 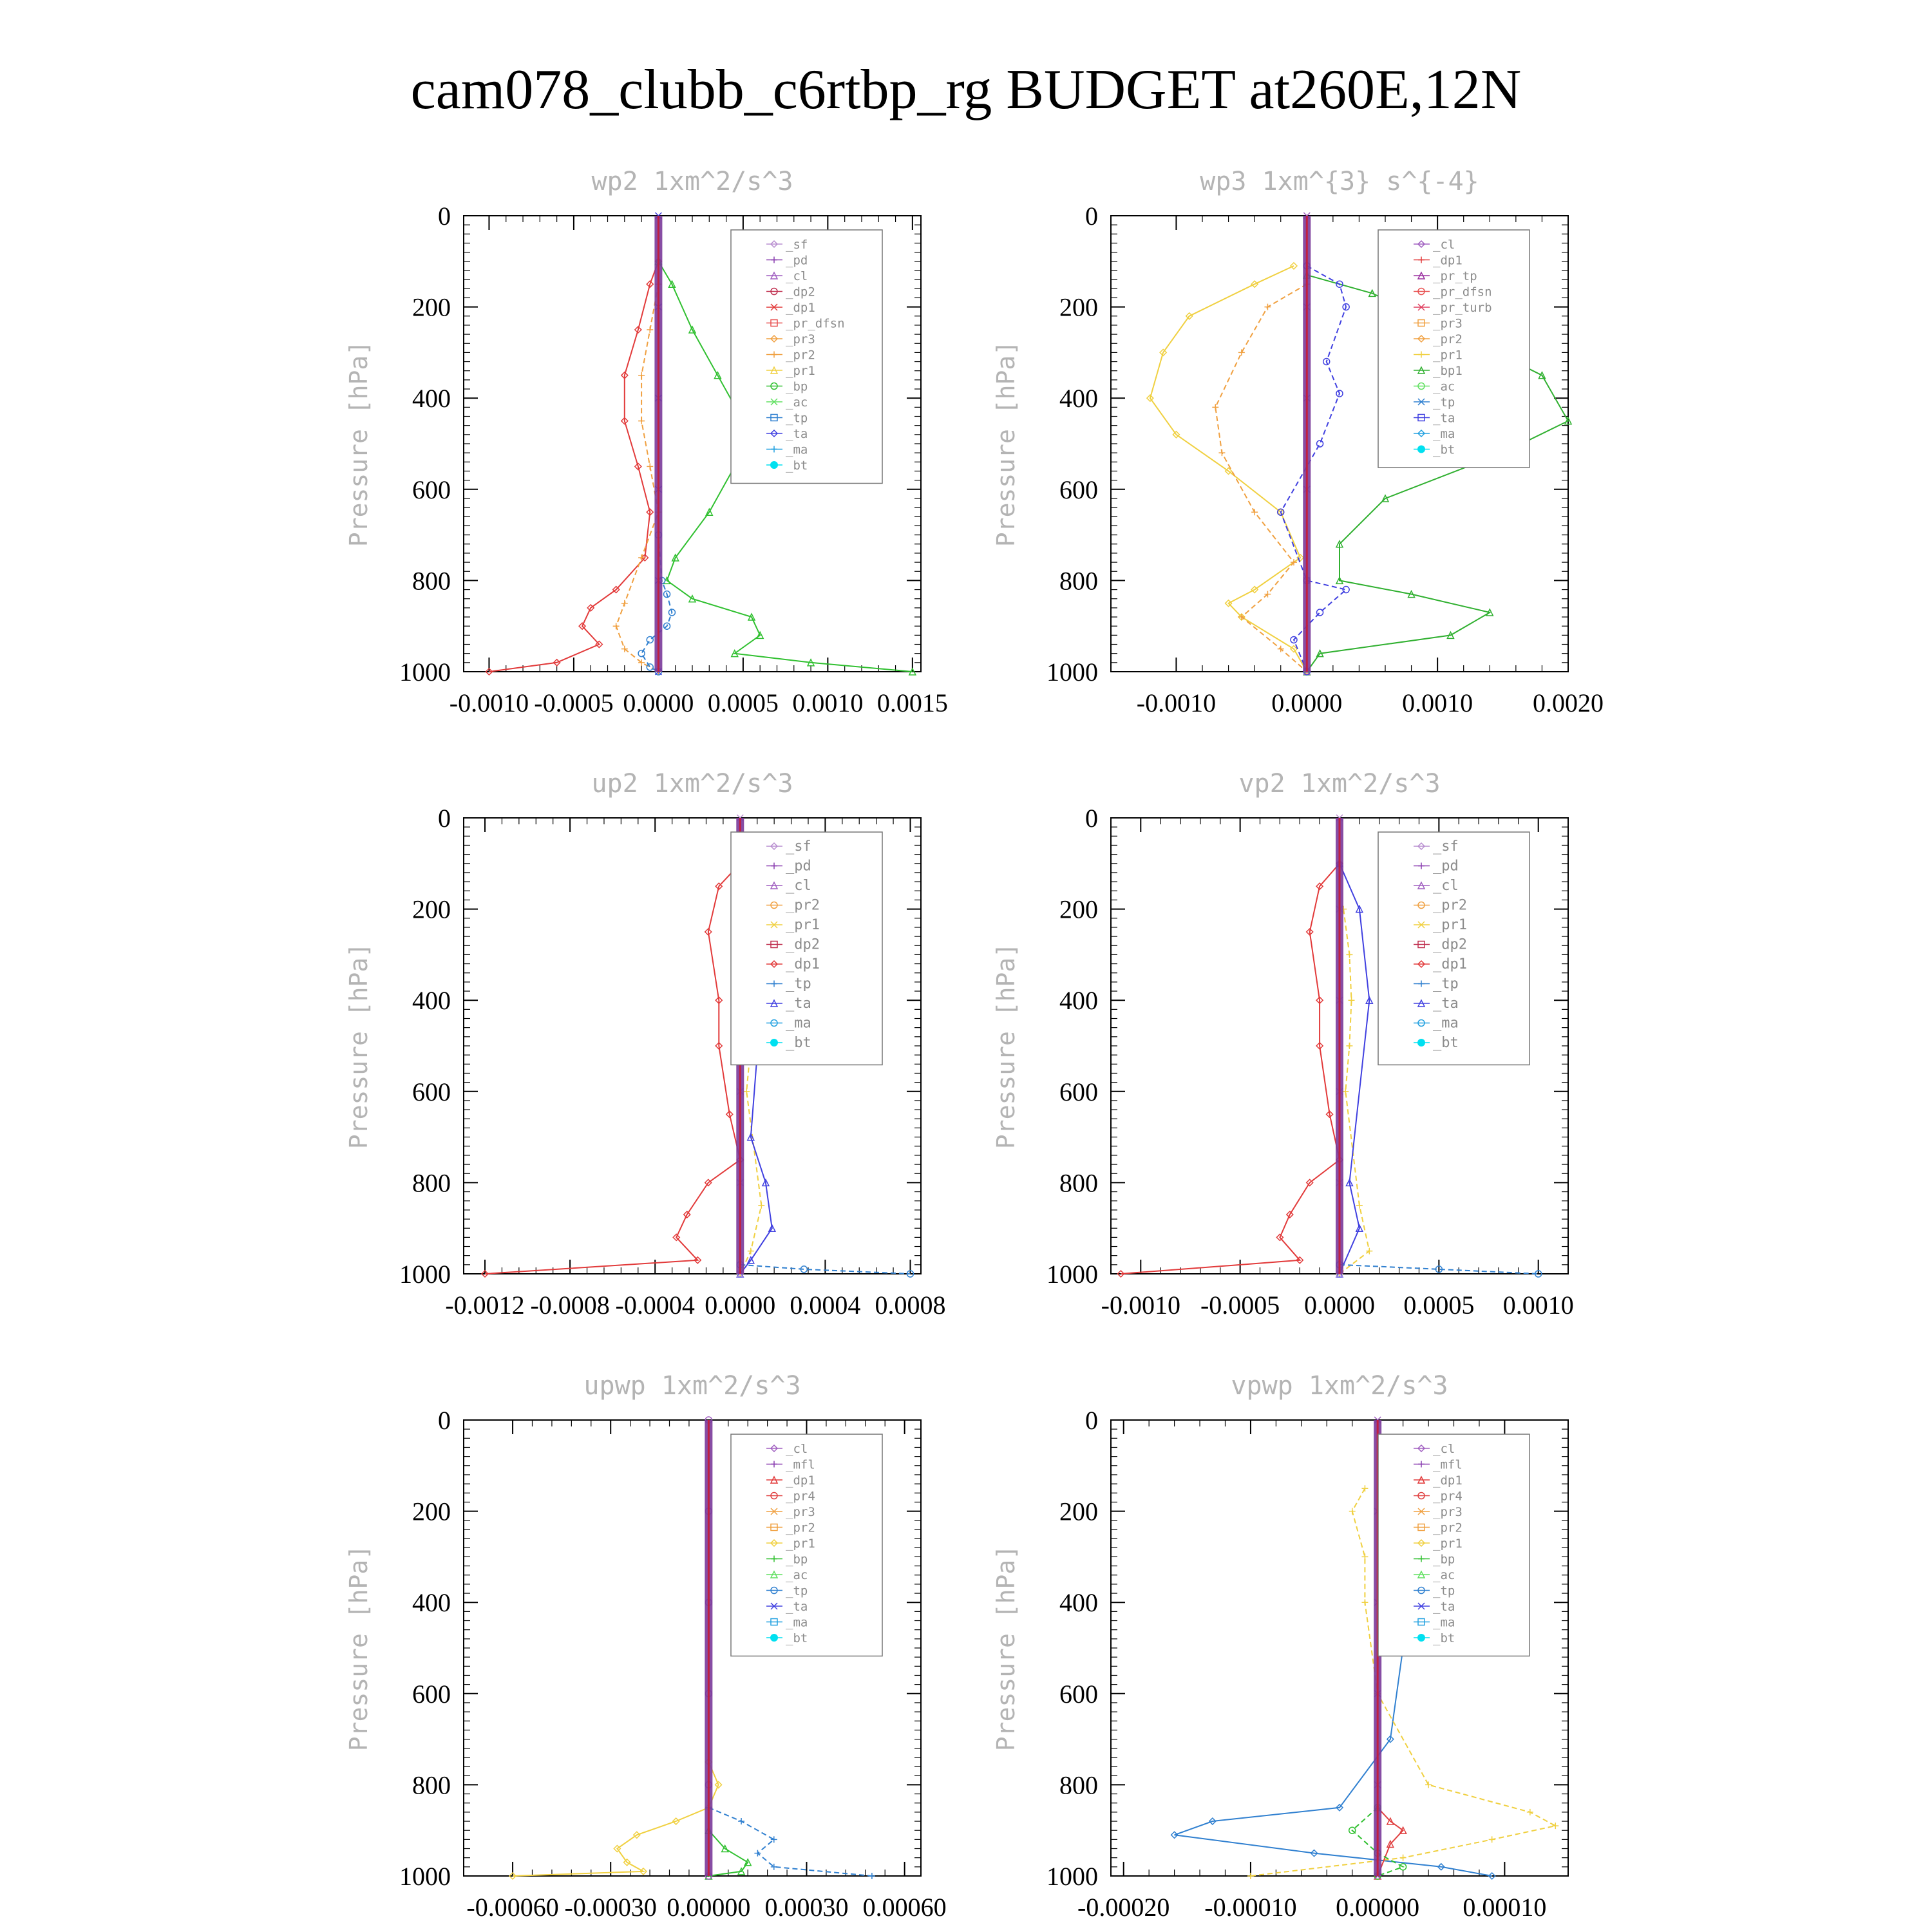 What do you see at coordinates (431, 1785) in the screenshot?
I see `y-tick-label: 800` at bounding box center [431, 1785].